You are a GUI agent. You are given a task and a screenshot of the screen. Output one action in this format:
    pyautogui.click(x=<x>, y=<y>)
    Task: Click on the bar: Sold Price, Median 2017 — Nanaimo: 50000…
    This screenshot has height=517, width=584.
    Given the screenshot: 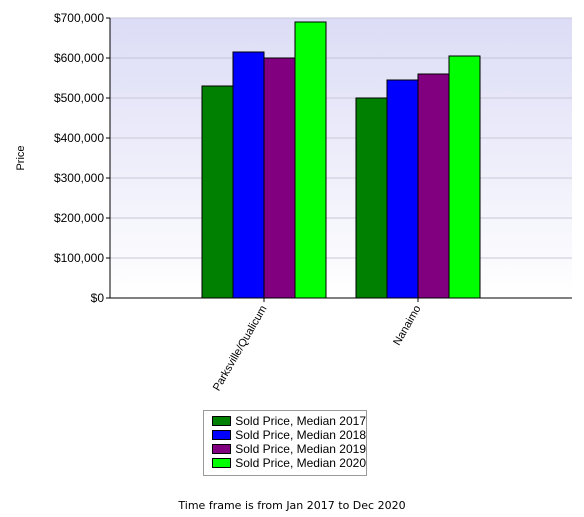 What is the action you would take?
    pyautogui.click(x=371, y=198)
    